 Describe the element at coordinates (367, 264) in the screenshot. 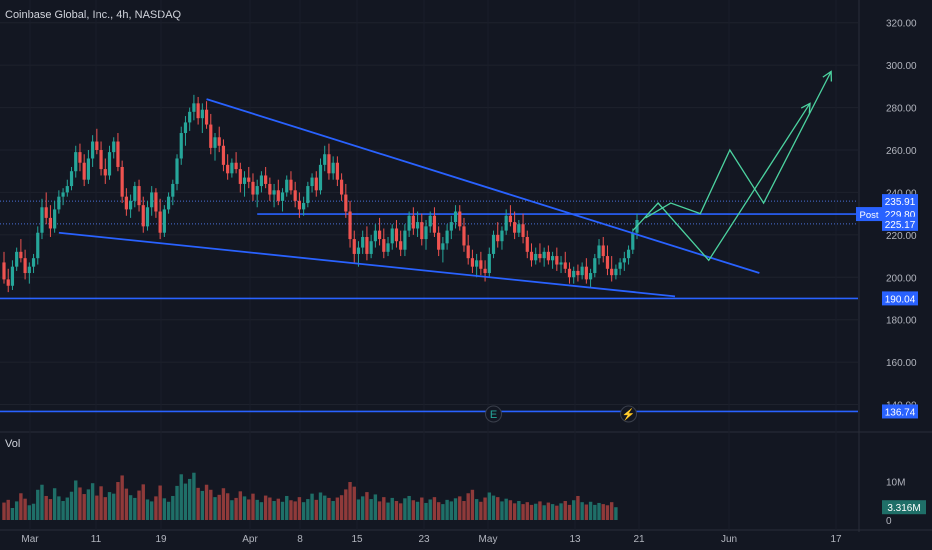

I see `lower-trendline` at that location.